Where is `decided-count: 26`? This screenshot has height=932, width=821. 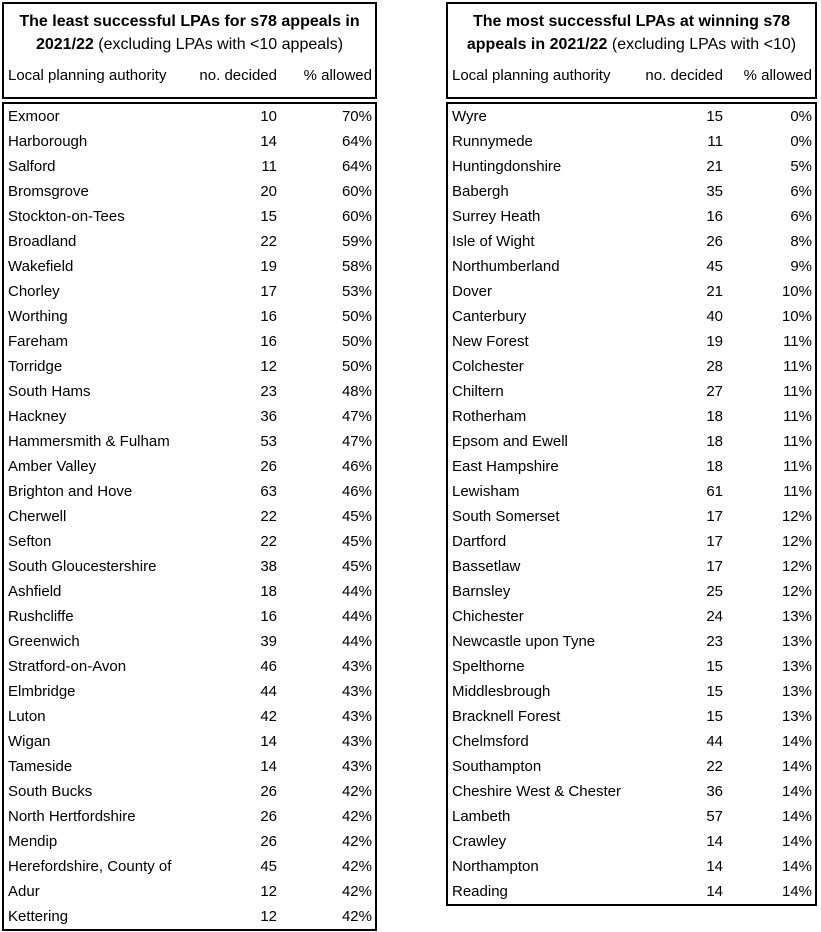
decided-count: 26 is located at coordinates (268, 841).